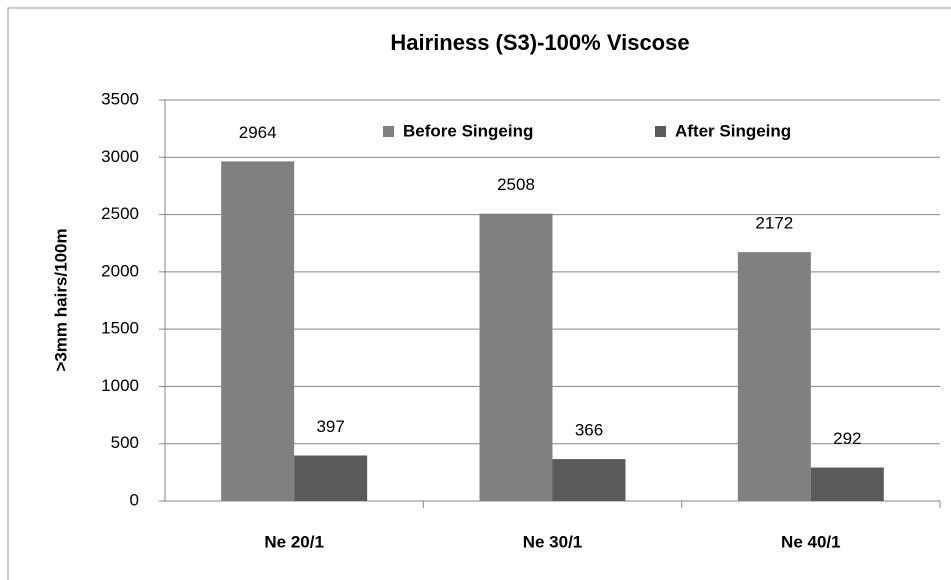 Image resolution: width=951 pixels, height=580 pixels. What do you see at coordinates (120, 98) in the screenshot?
I see `y-tick-label: 3500` at bounding box center [120, 98].